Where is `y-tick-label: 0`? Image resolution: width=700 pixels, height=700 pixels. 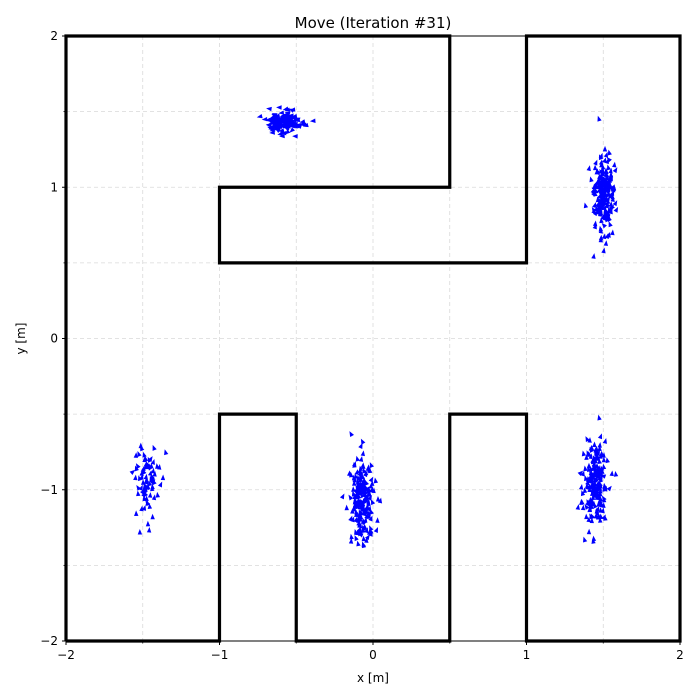
y-tick-label: 0 is located at coordinates (54, 339).